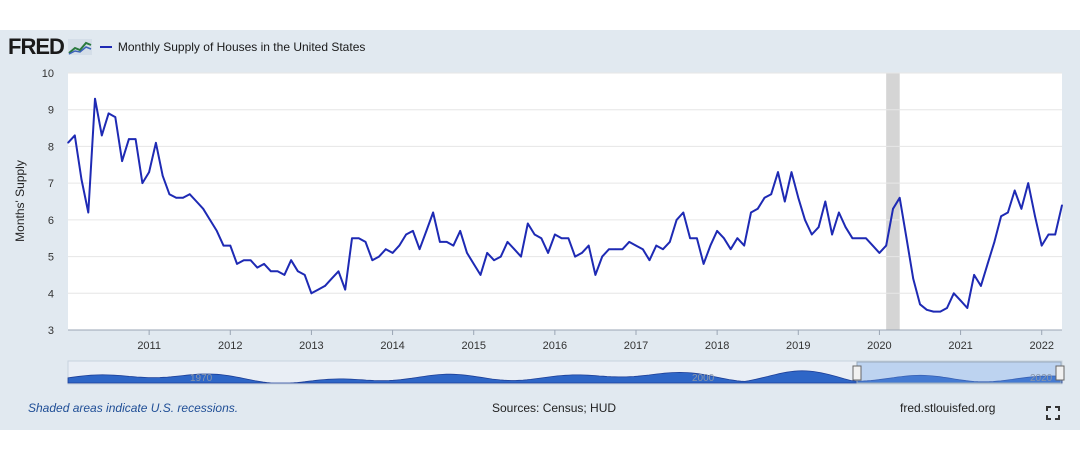 Image resolution: width=1080 pixels, height=462 pixels. What do you see at coordinates (36, 46) in the screenshot?
I see `fred-logo: FRED` at bounding box center [36, 46].